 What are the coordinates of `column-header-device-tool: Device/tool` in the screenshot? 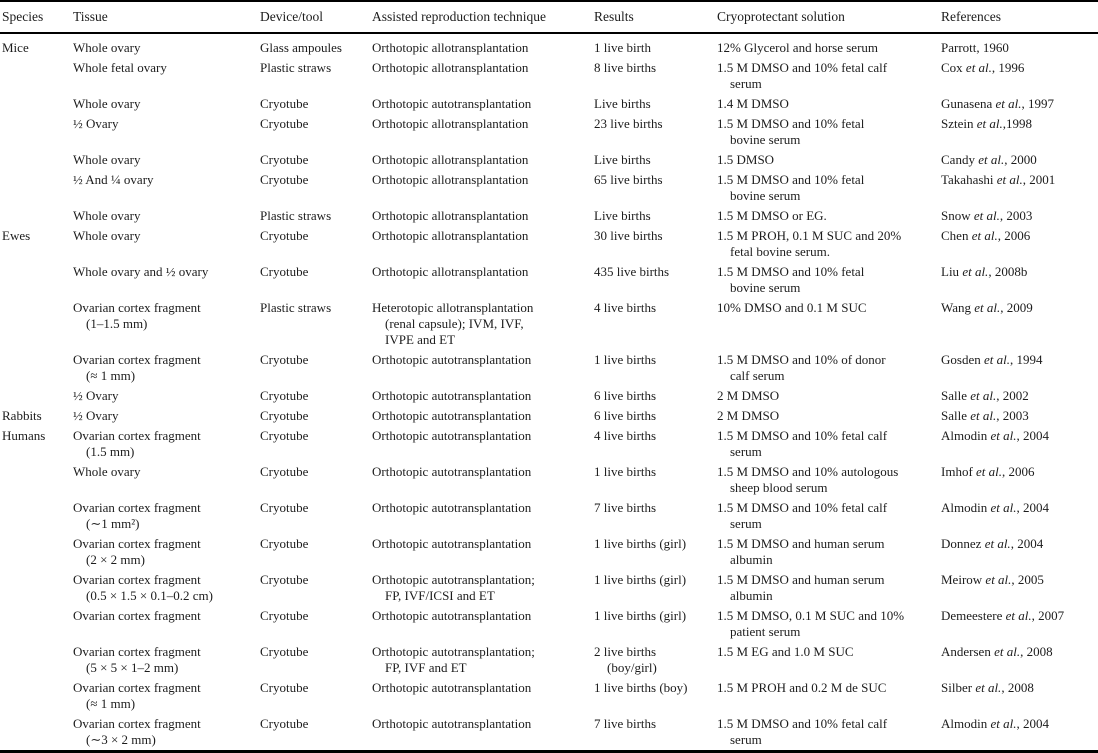 It's located at (316, 17).